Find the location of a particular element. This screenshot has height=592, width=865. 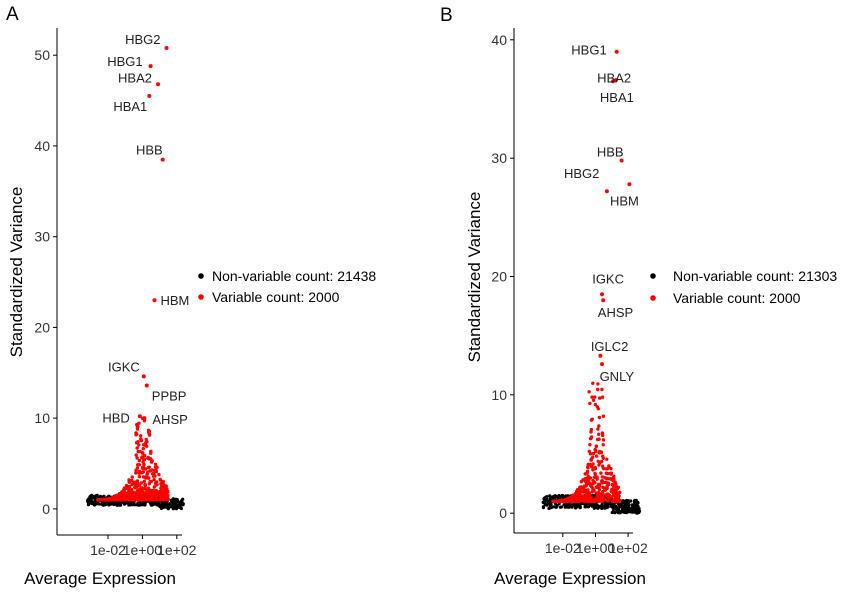

gene-label-hbg1: HBG1 is located at coordinates (588, 50).